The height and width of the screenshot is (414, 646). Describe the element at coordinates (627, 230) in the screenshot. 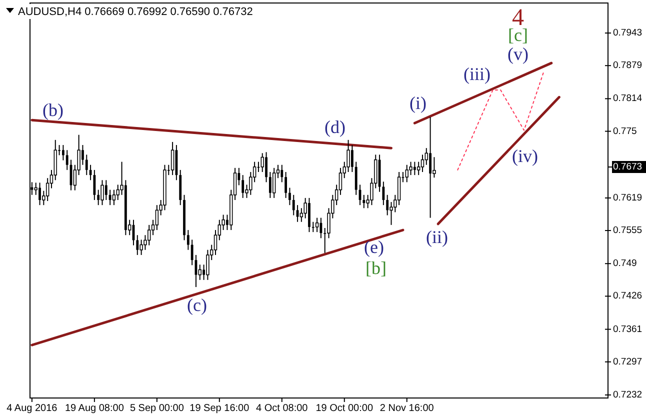

I see `y-tick-label: 0.7555` at that location.